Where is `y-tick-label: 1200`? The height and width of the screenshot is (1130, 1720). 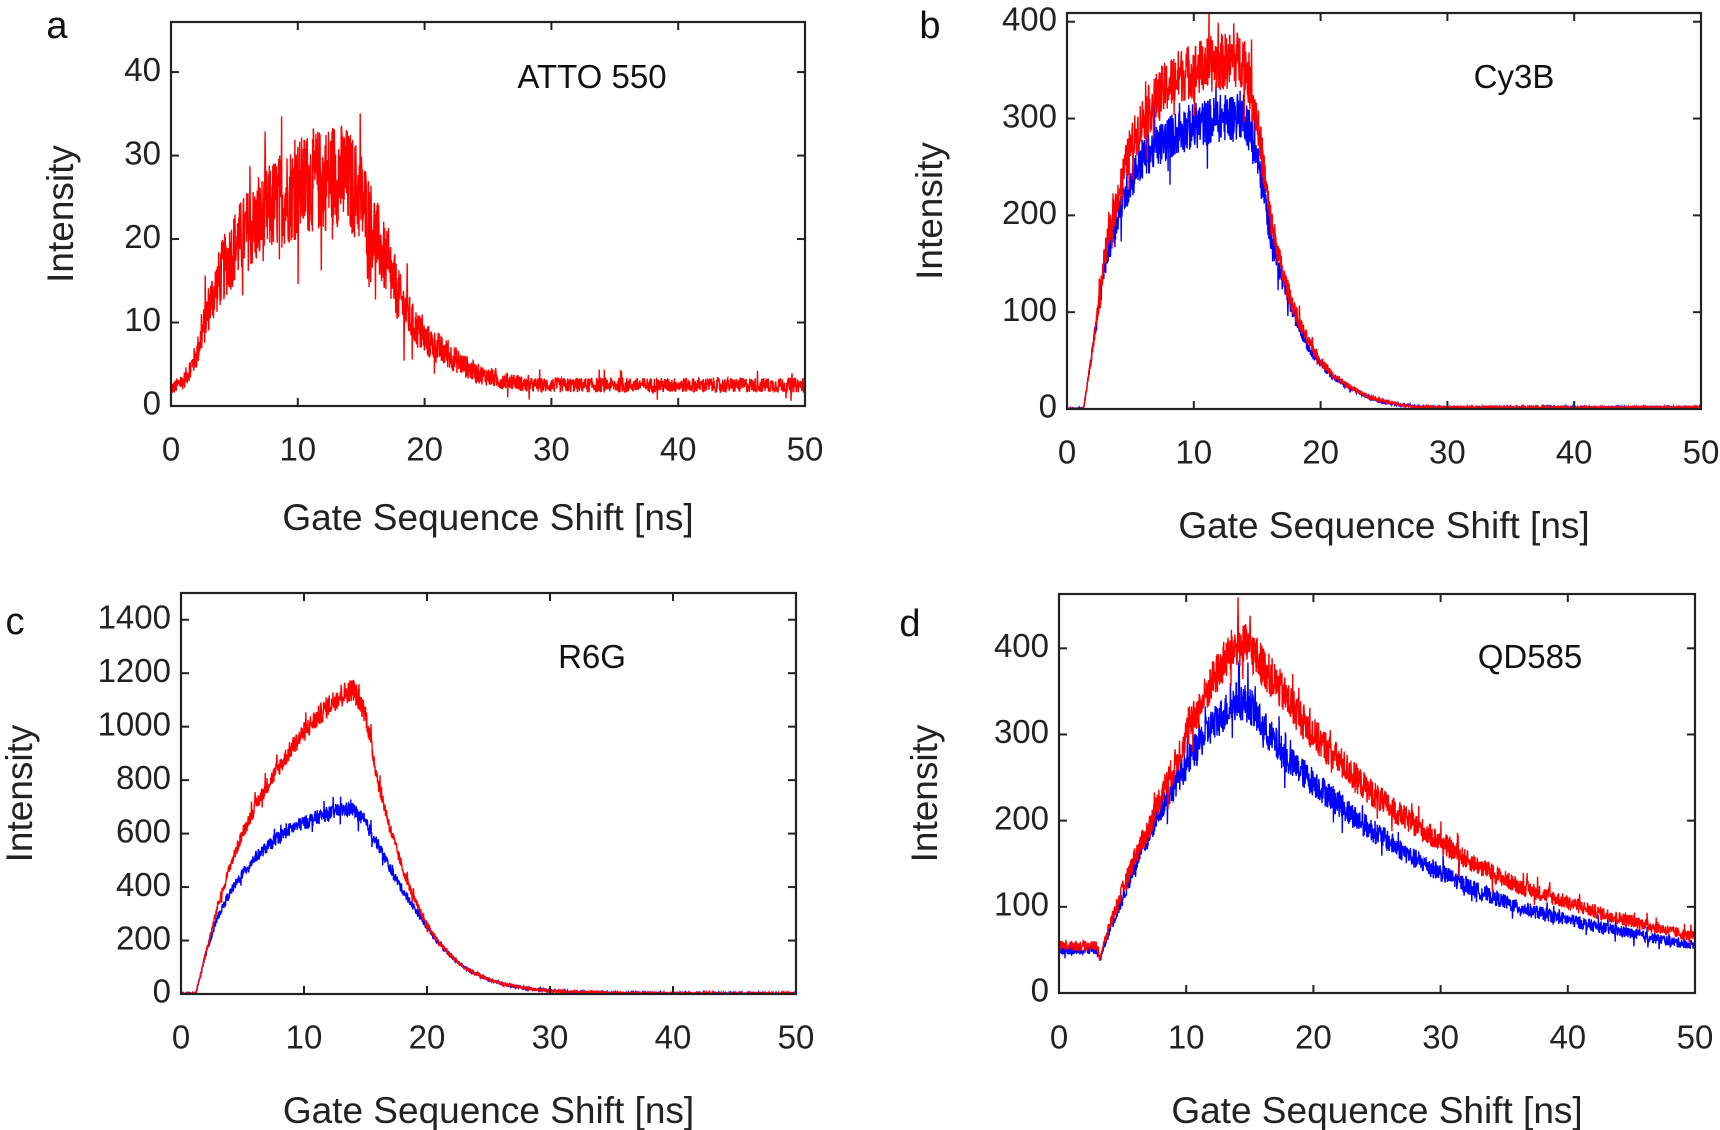 y-tick-label: 1200 is located at coordinates (134, 670).